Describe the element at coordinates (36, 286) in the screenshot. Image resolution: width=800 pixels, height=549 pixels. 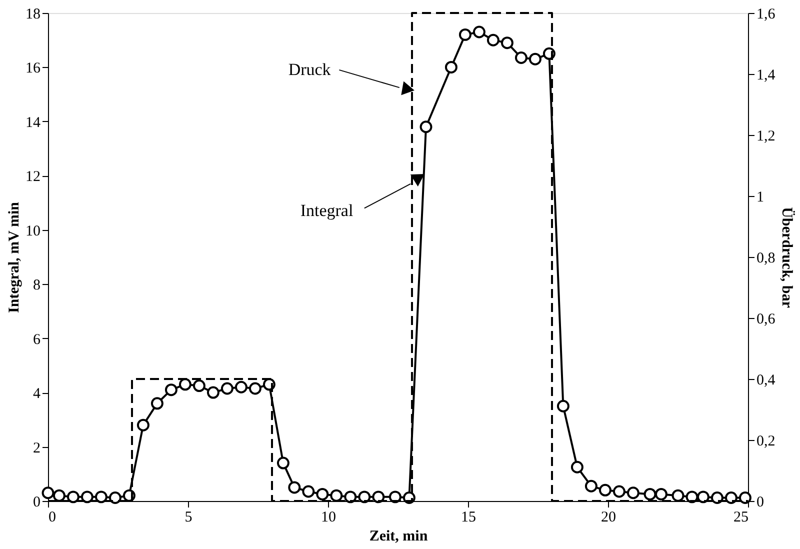
I see `y-tick-label: 8` at that location.